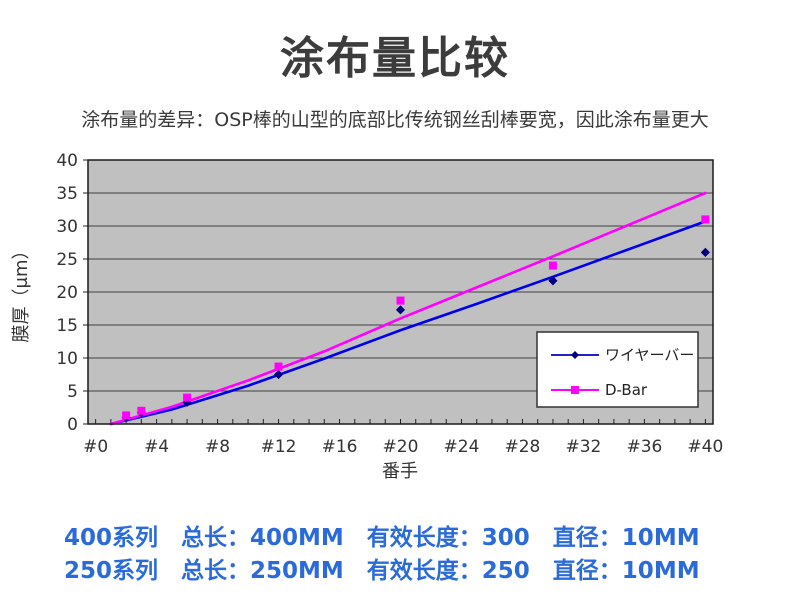 This screenshot has height=607, width=790. Describe the element at coordinates (67, 260) in the screenshot. I see `y-tick-label: 25` at that location.